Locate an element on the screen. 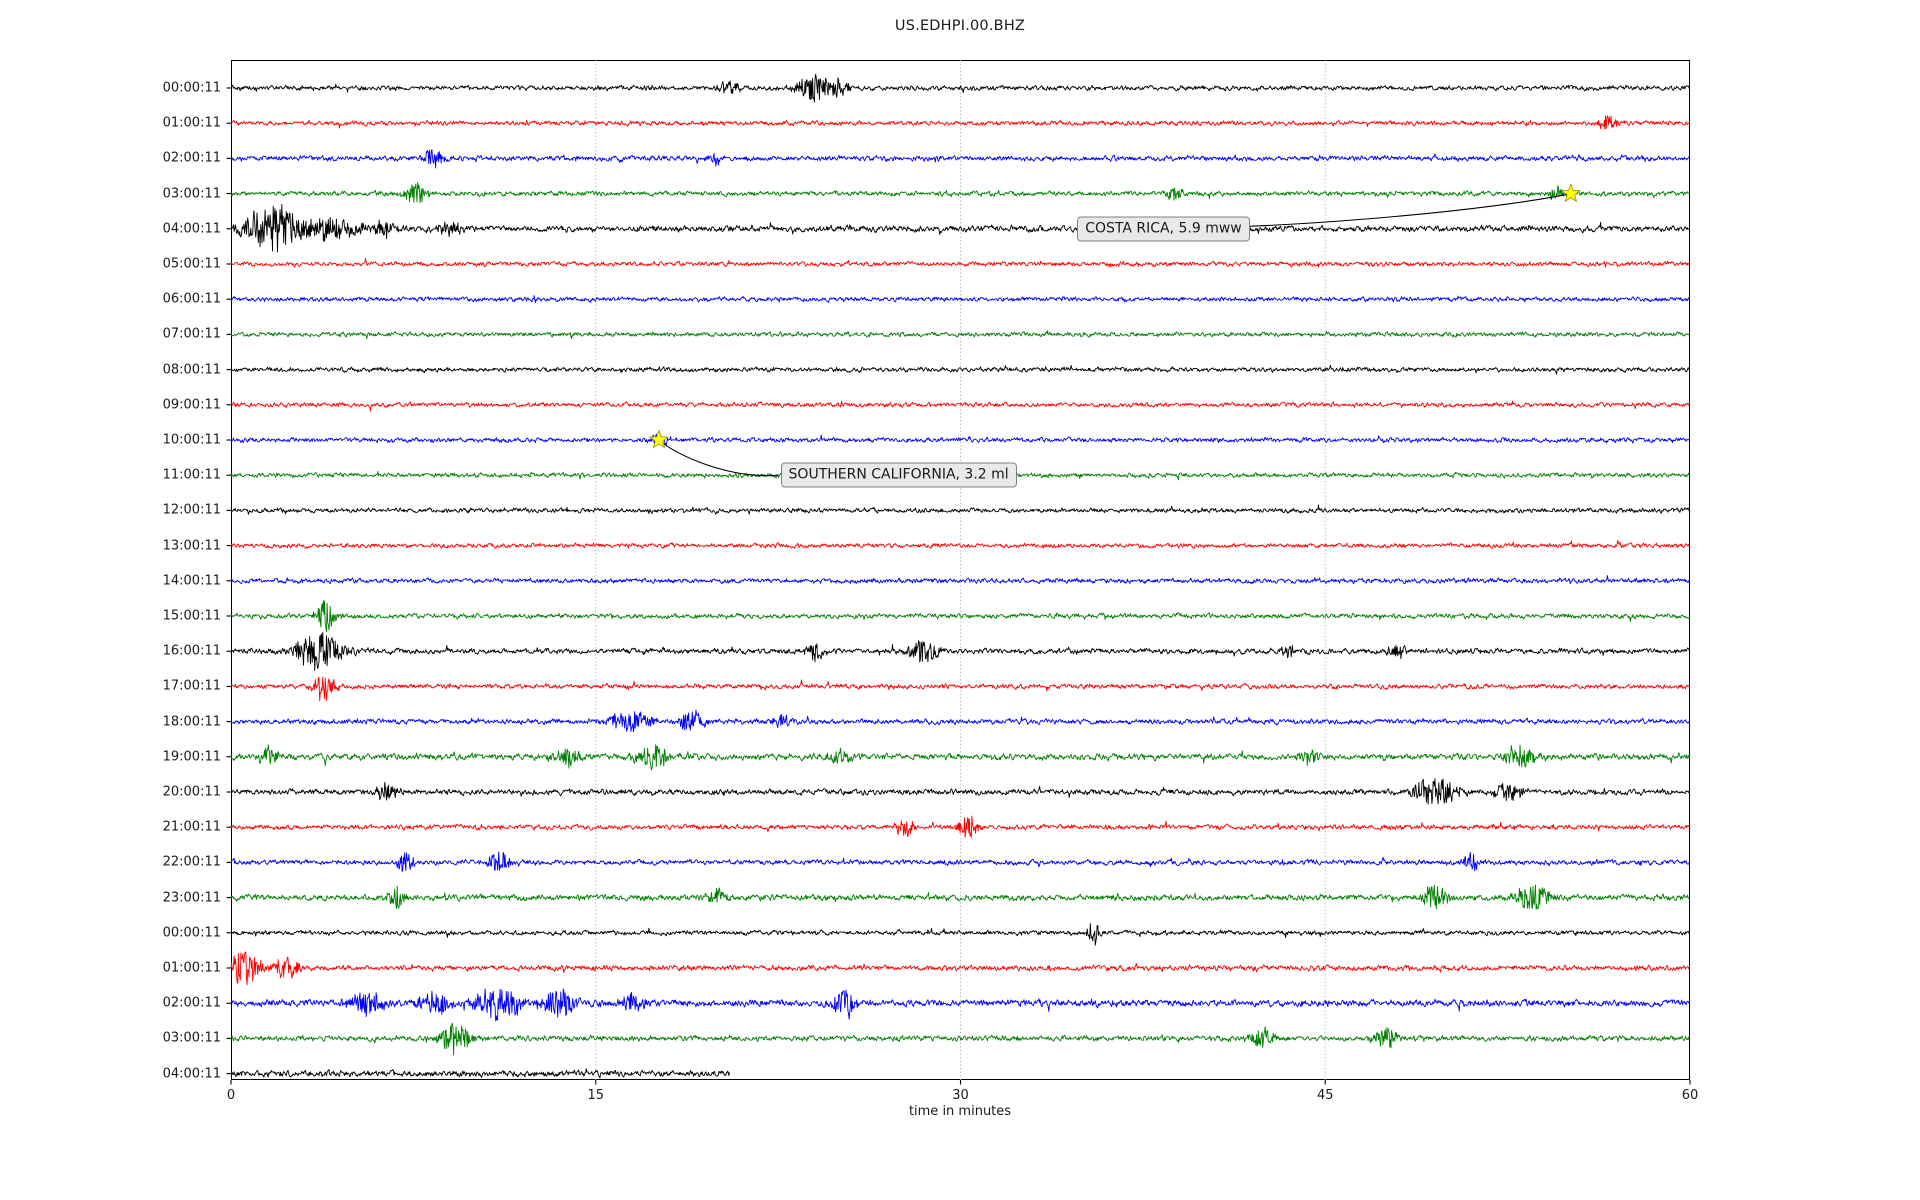  y-axis-tick-label: 11:00:11 is located at coordinates (191, 475).